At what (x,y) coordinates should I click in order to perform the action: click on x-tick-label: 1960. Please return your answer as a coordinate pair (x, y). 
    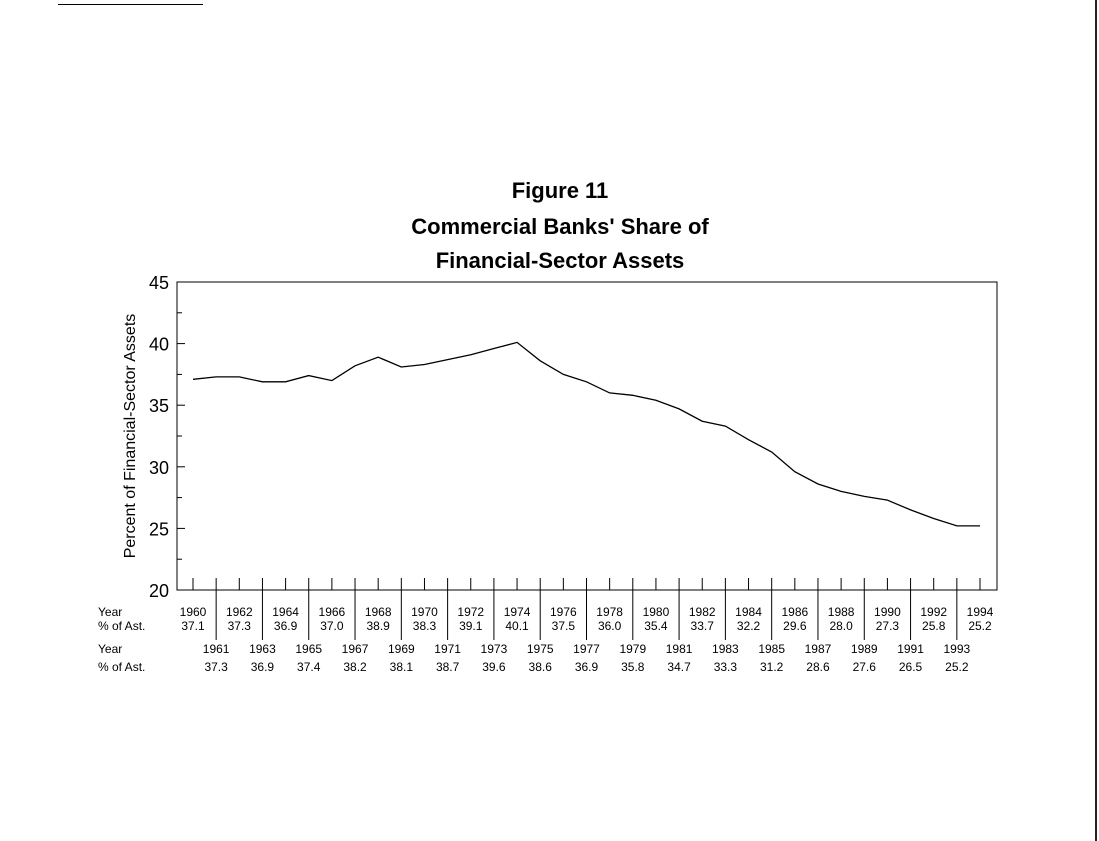
    Looking at the image, I should click on (193, 612).